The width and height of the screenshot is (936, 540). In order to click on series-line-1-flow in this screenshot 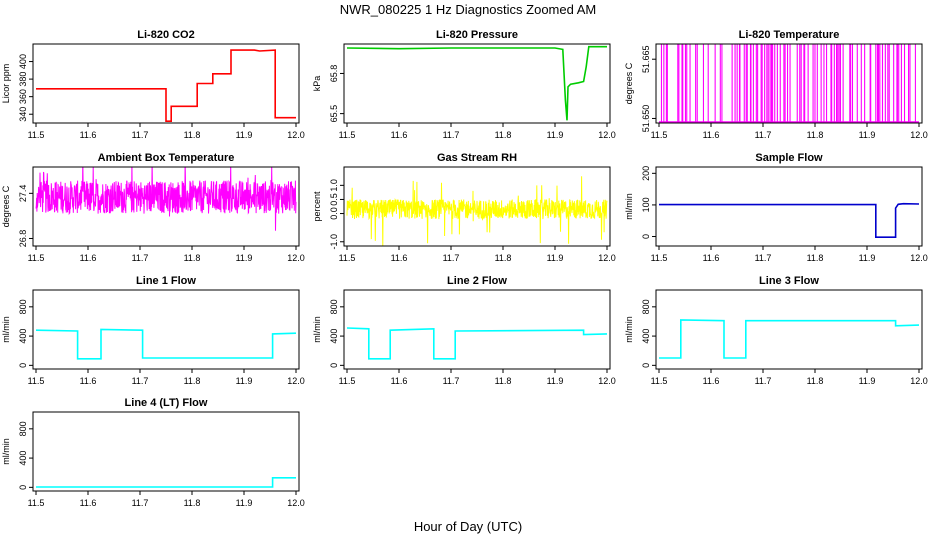, I will do `click(166, 344)`.